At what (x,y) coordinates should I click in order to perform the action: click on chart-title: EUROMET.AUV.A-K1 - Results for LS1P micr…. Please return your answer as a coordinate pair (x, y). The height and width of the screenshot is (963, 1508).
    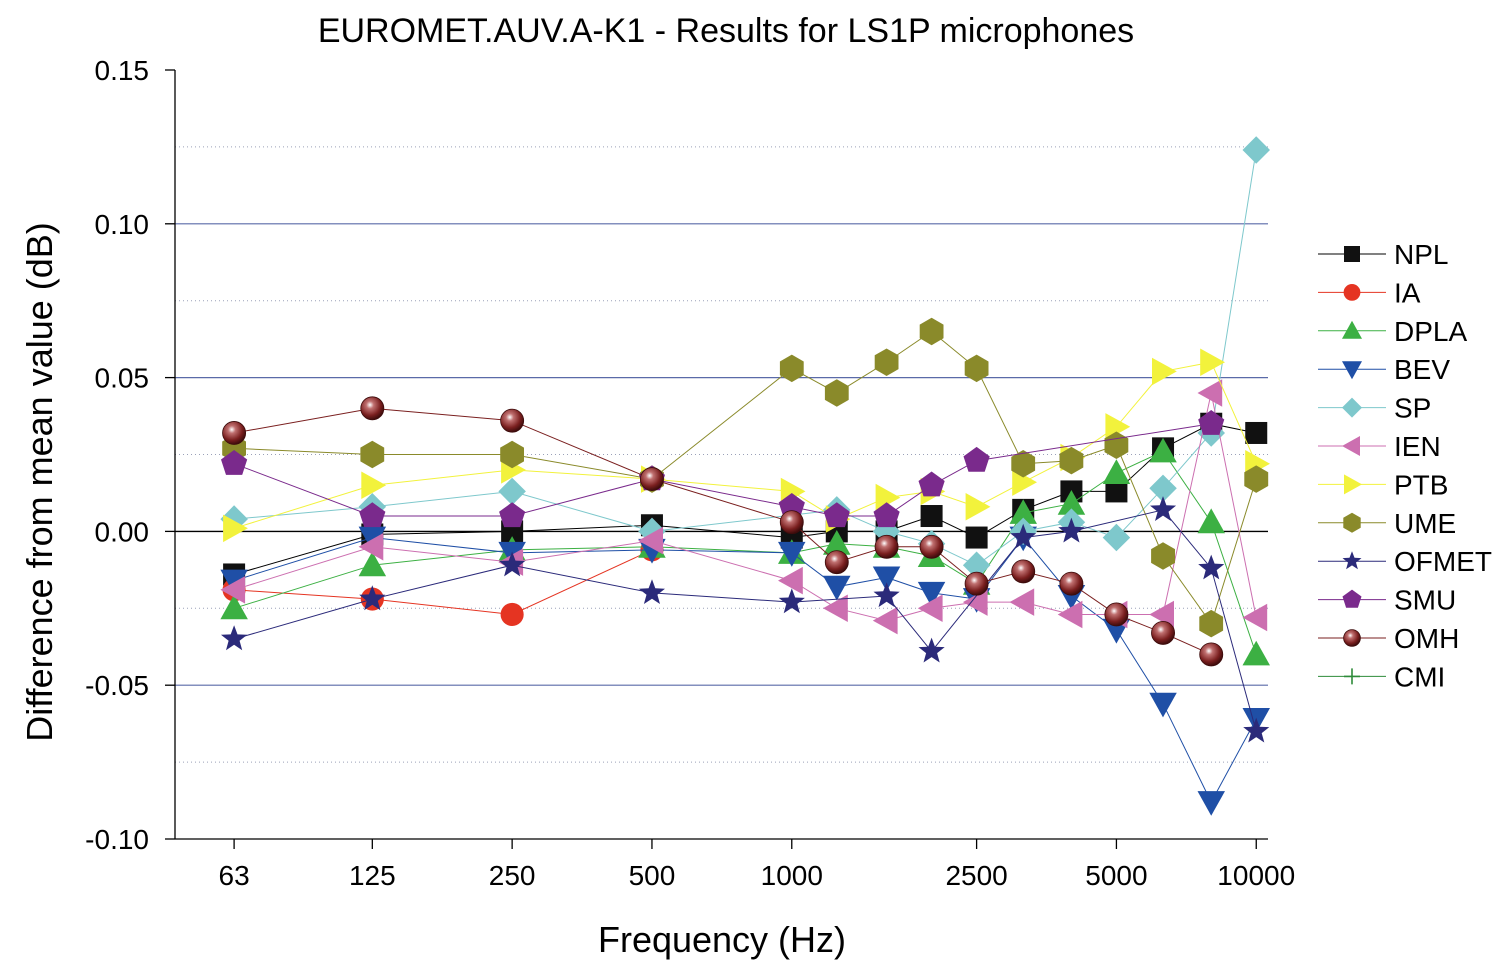
    Looking at the image, I should click on (726, 31).